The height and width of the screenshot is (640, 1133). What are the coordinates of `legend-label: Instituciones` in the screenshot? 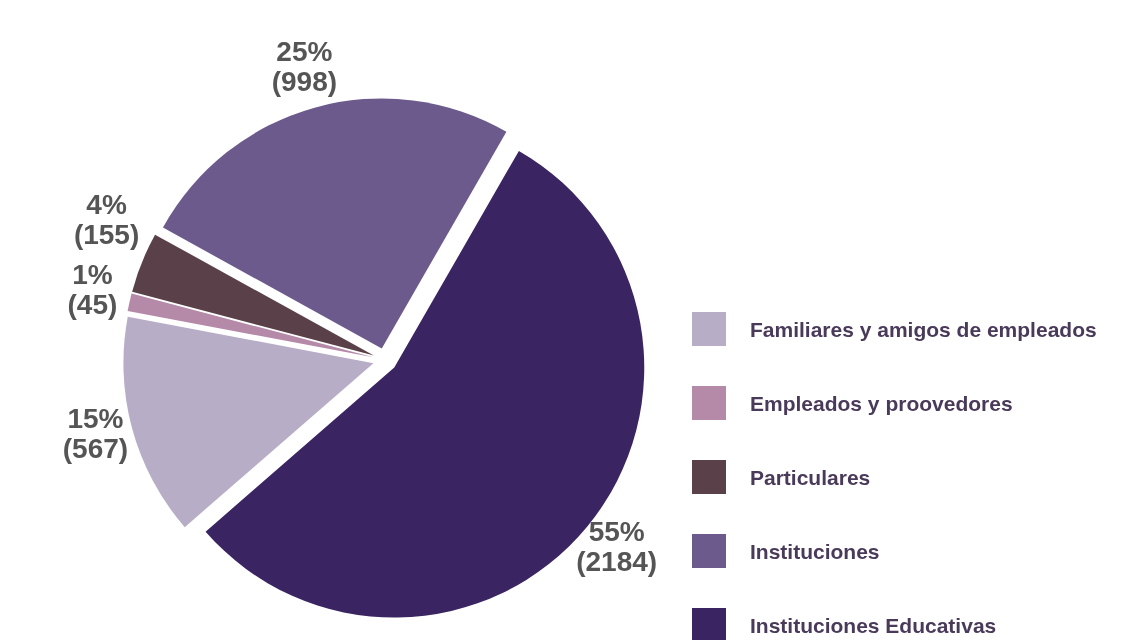 It's located at (815, 551).